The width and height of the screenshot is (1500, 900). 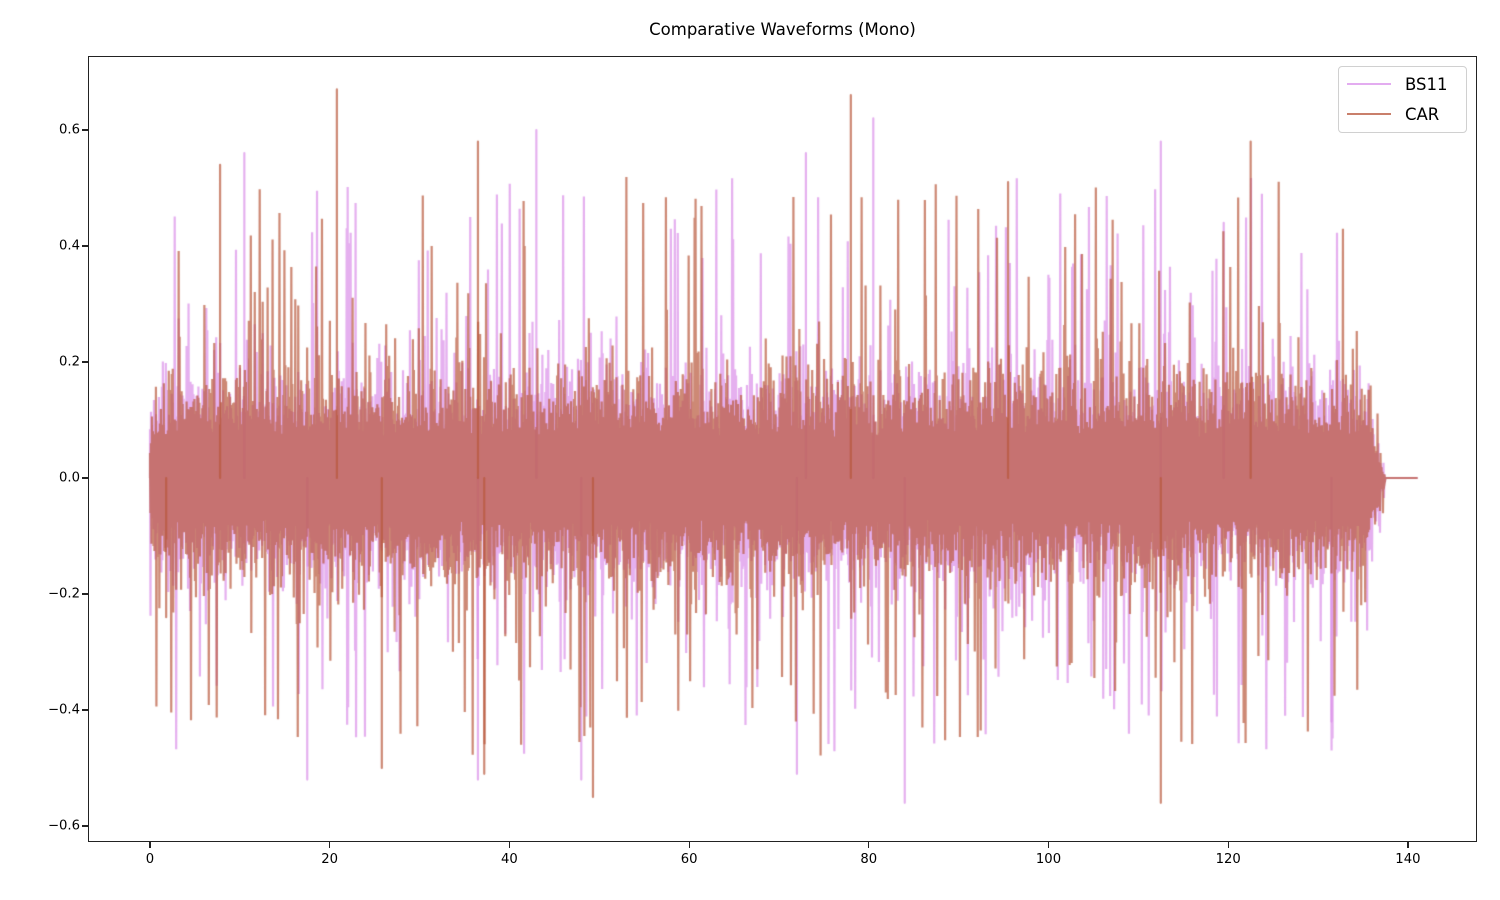 I want to click on x-tick-label: 80, so click(x=869, y=859).